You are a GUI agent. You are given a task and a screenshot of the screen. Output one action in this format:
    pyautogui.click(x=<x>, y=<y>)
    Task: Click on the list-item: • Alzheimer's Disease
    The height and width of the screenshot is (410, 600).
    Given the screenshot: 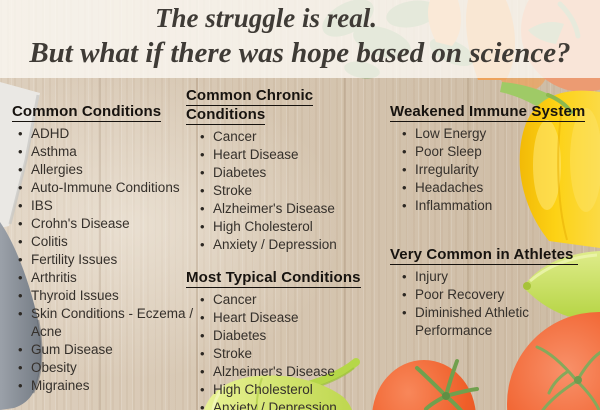 What is the action you would take?
    pyautogui.click(x=293, y=209)
    